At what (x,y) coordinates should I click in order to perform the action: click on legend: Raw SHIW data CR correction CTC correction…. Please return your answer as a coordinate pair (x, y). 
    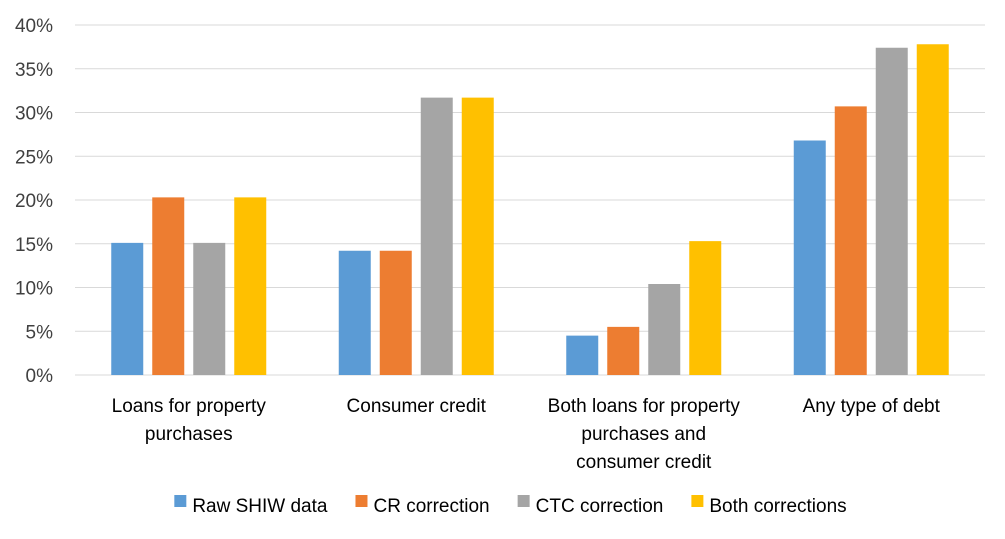
    Looking at the image, I should click on (510, 506).